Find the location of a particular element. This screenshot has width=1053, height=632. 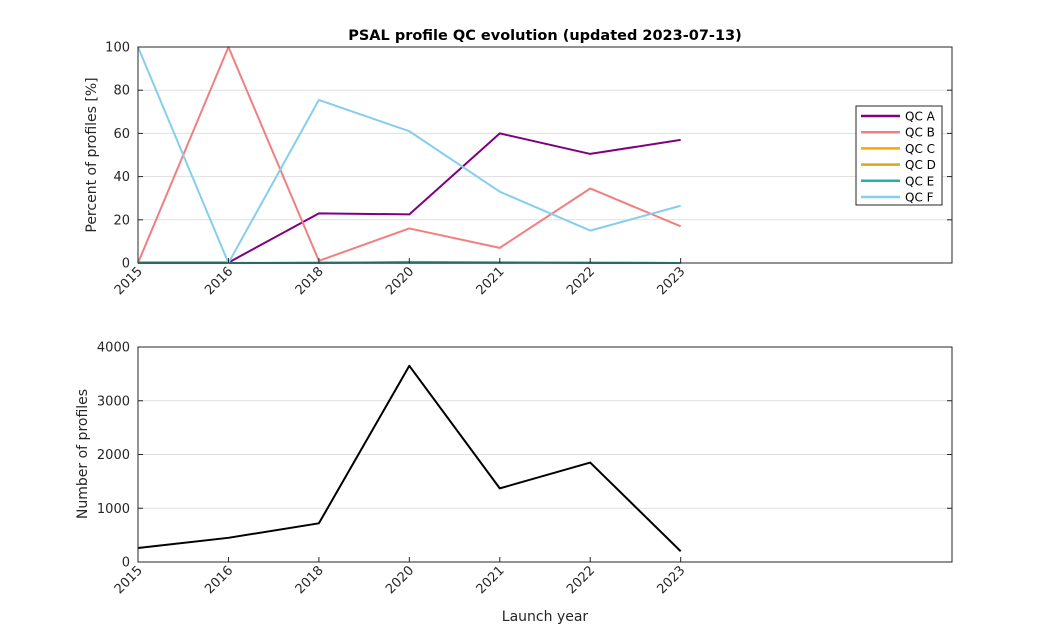

legend-label: QC A is located at coordinates (920, 117).